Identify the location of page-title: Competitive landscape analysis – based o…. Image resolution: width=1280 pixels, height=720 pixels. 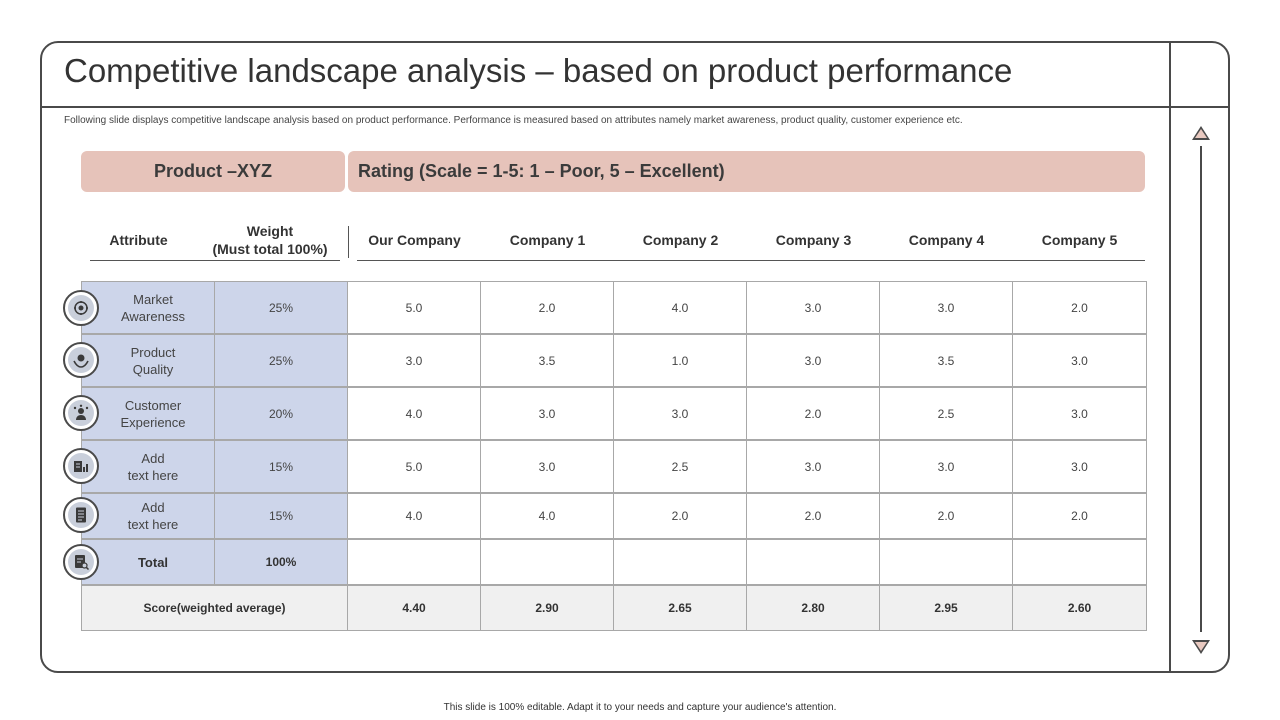
(538, 70).